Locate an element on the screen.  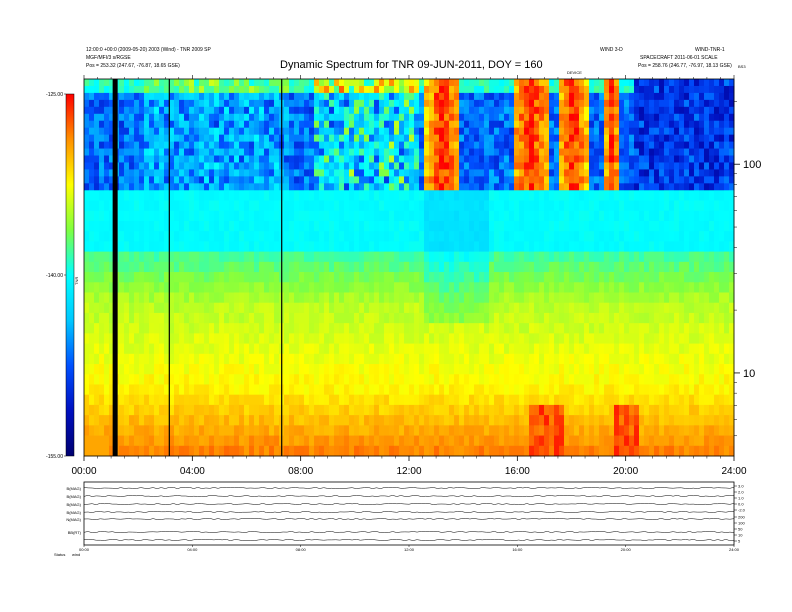
device-label: DEVICE is located at coordinates (574, 72).